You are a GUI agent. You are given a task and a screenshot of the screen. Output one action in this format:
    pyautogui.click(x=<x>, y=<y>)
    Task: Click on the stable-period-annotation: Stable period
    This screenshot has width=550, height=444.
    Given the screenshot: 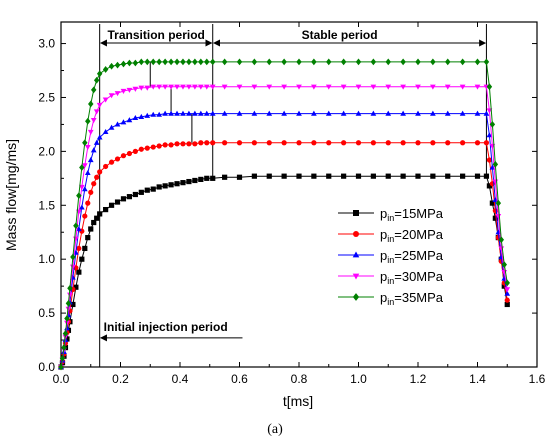 What is the action you would take?
    pyautogui.click(x=350, y=37)
    